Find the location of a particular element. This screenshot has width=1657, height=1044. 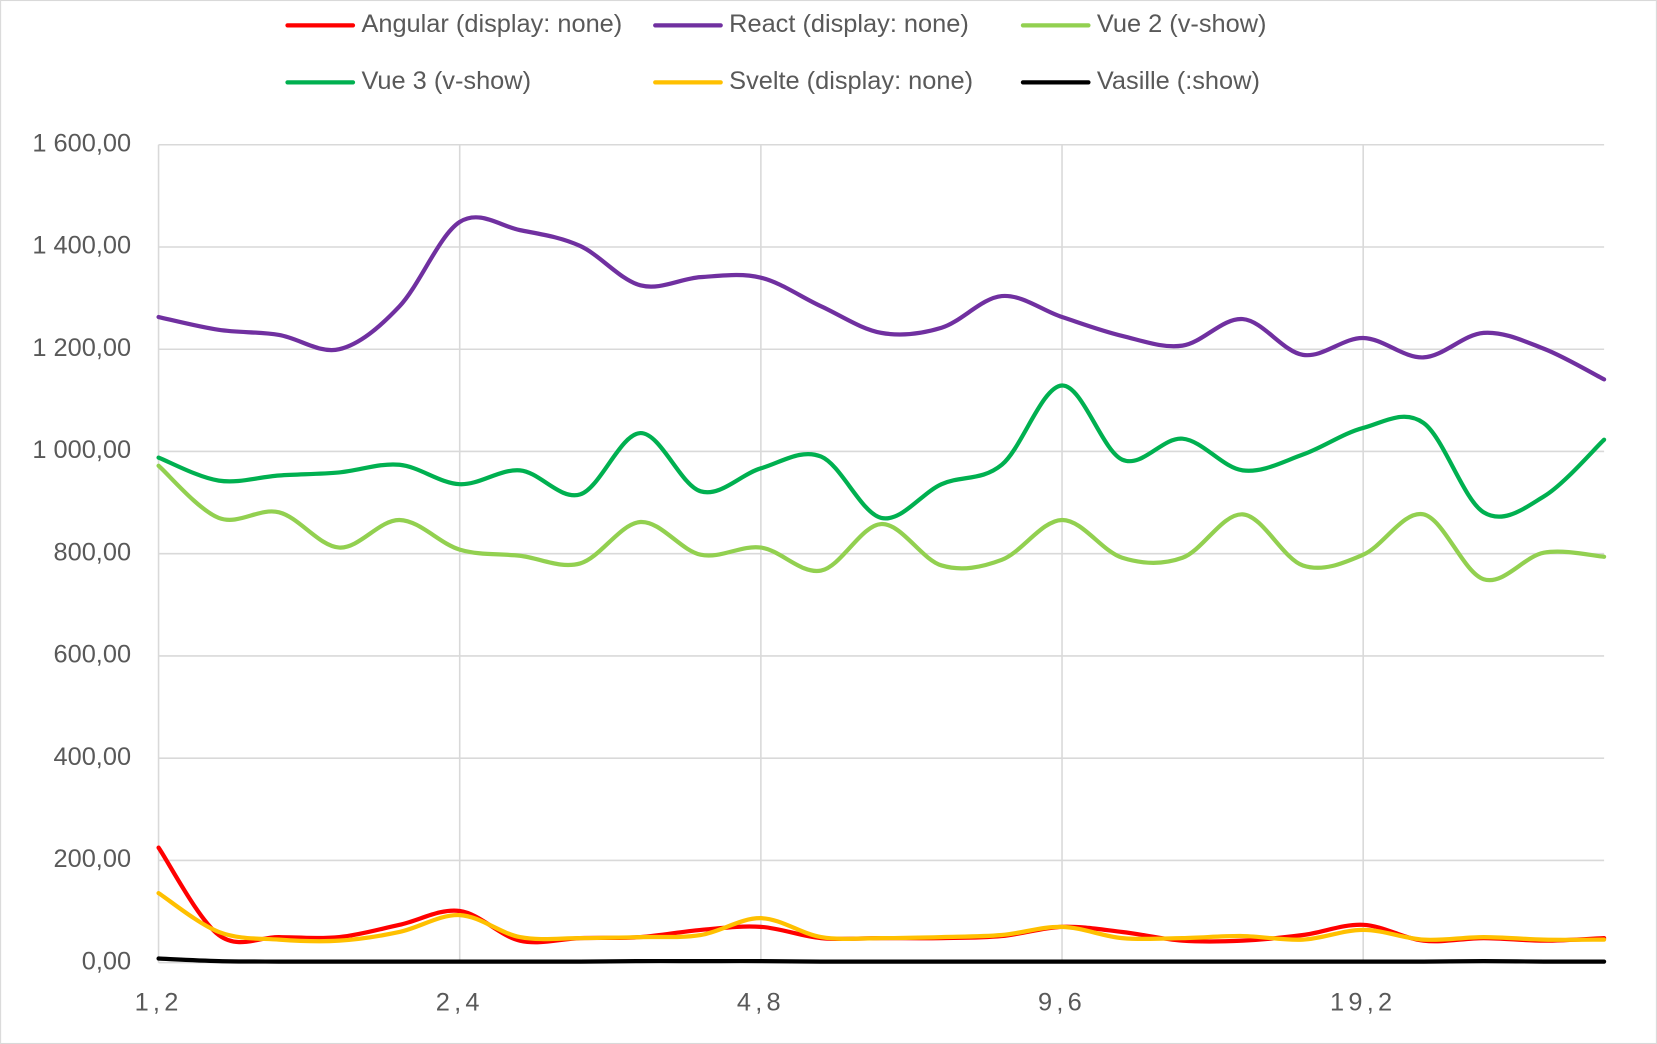

legend-label: Vue 2 (v-show) is located at coordinates (1182, 24).